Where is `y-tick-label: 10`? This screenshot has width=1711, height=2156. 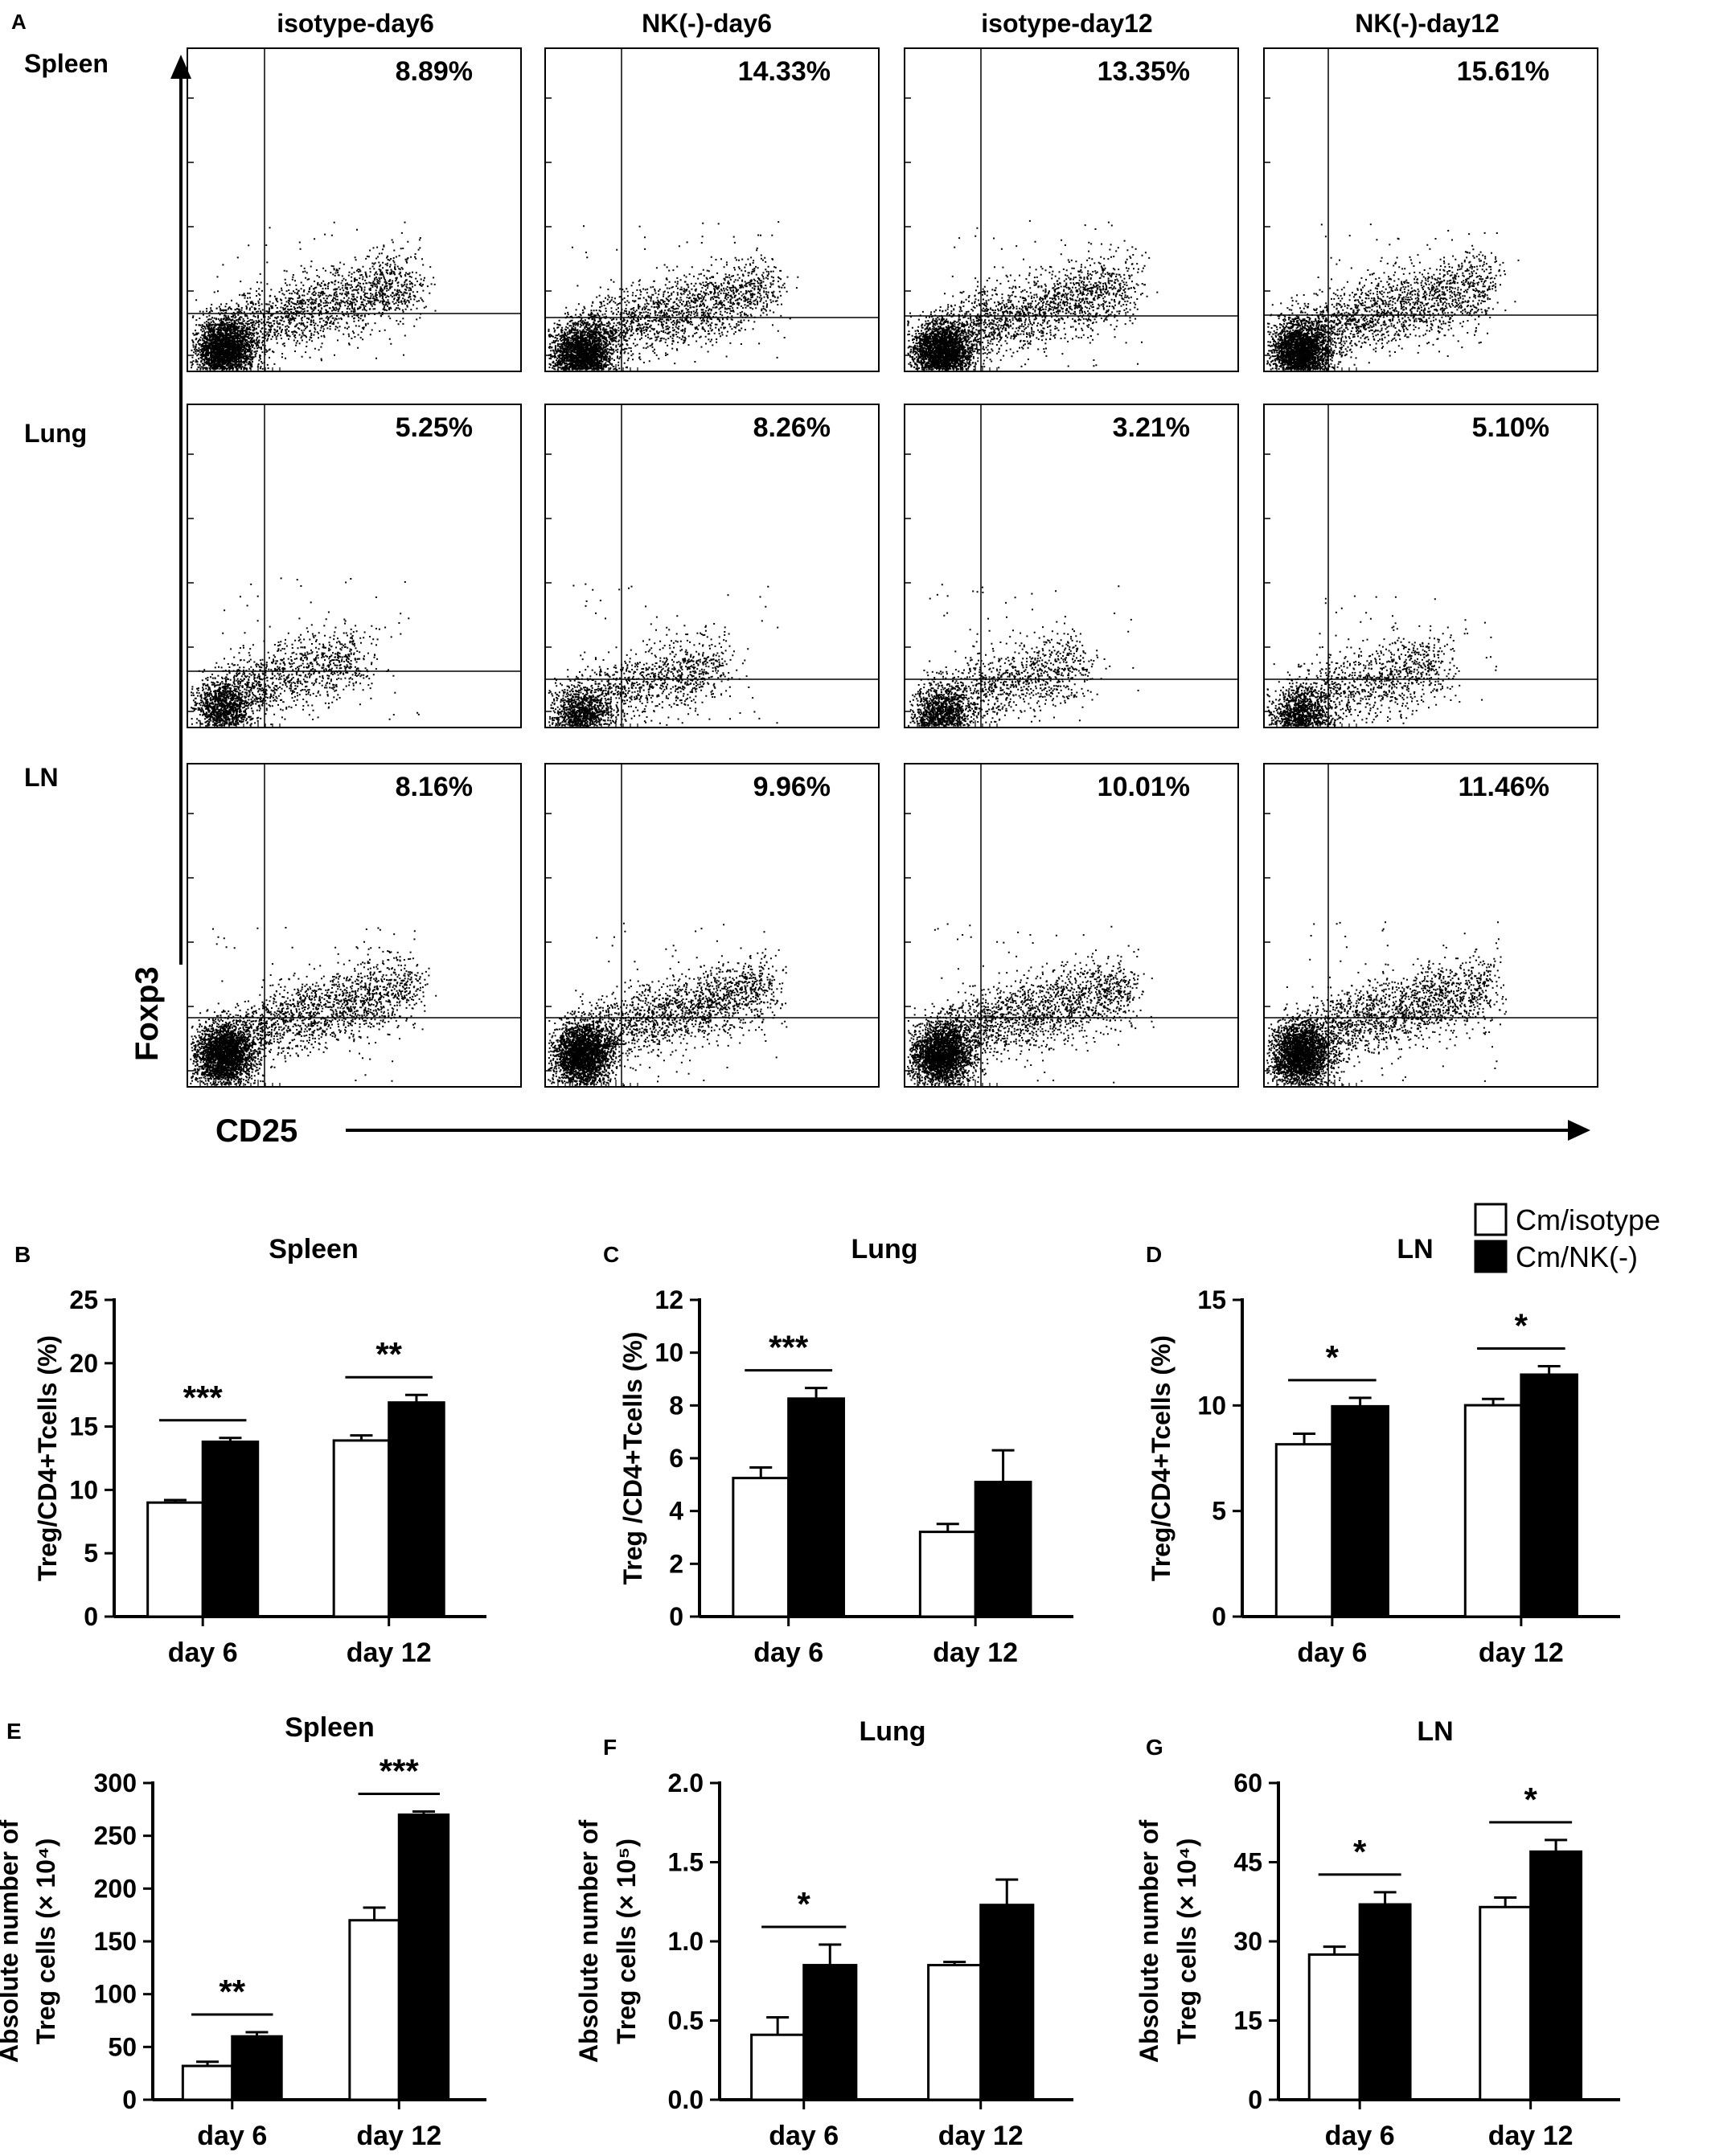
y-tick-label: 10 is located at coordinates (668, 1352).